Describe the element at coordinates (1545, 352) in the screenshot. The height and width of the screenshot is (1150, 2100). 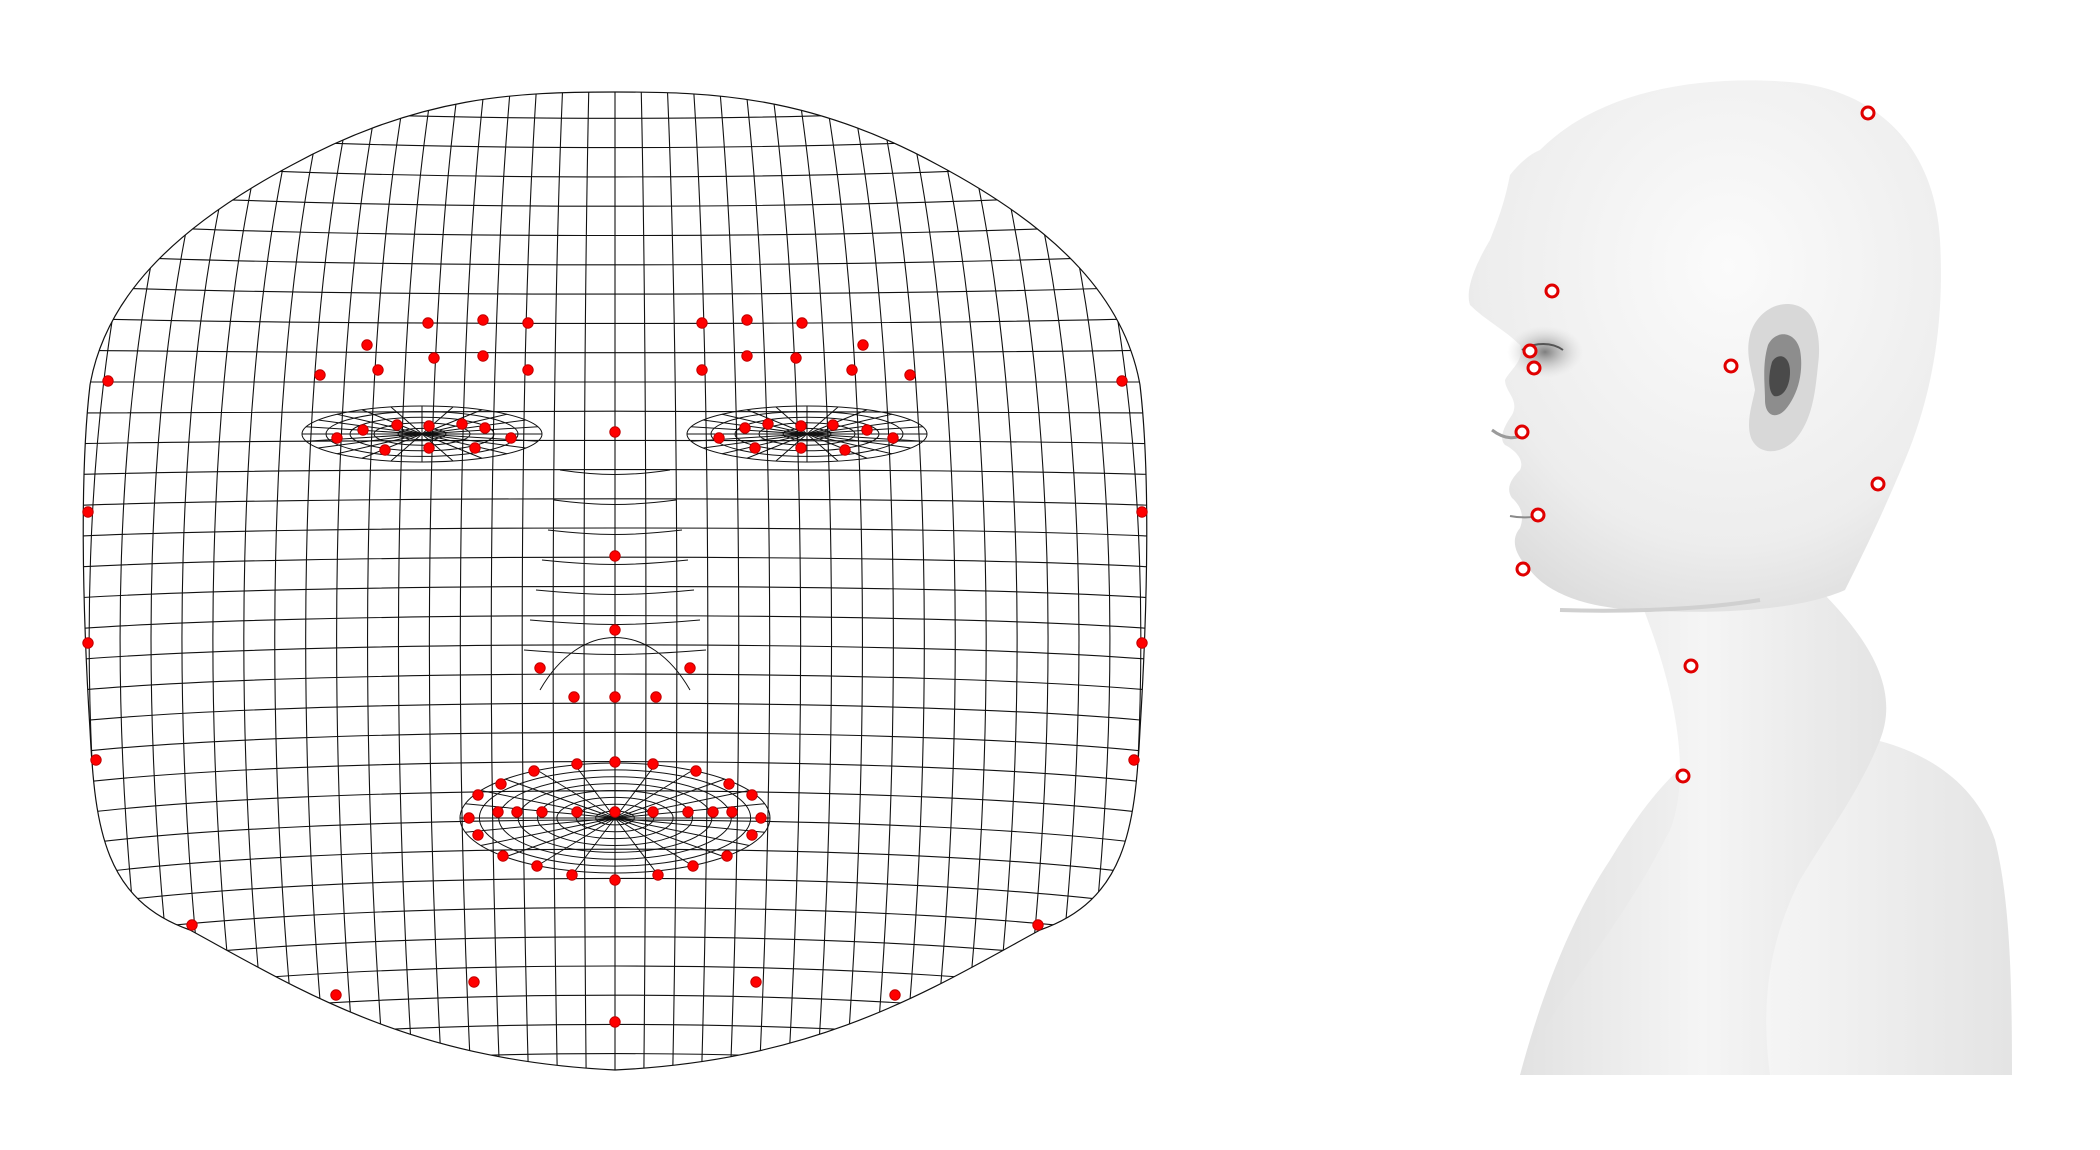
I see `eye-socket-shadow` at that location.